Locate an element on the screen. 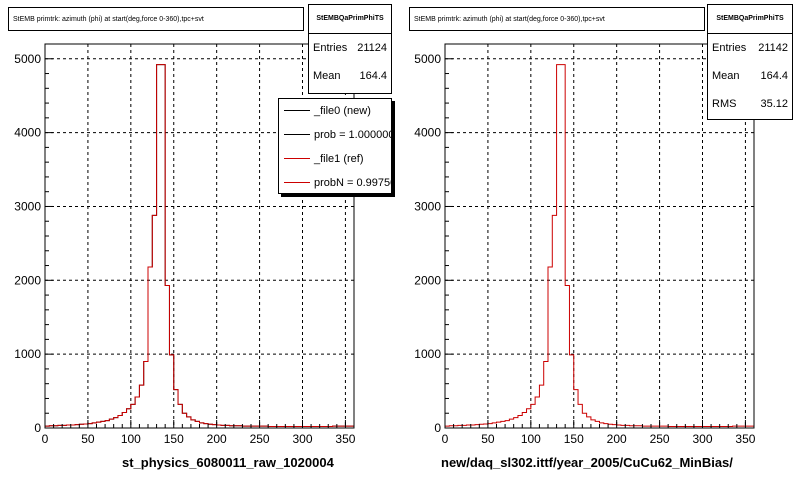  right-y-tick-label-2: 2000 is located at coordinates (427, 280).